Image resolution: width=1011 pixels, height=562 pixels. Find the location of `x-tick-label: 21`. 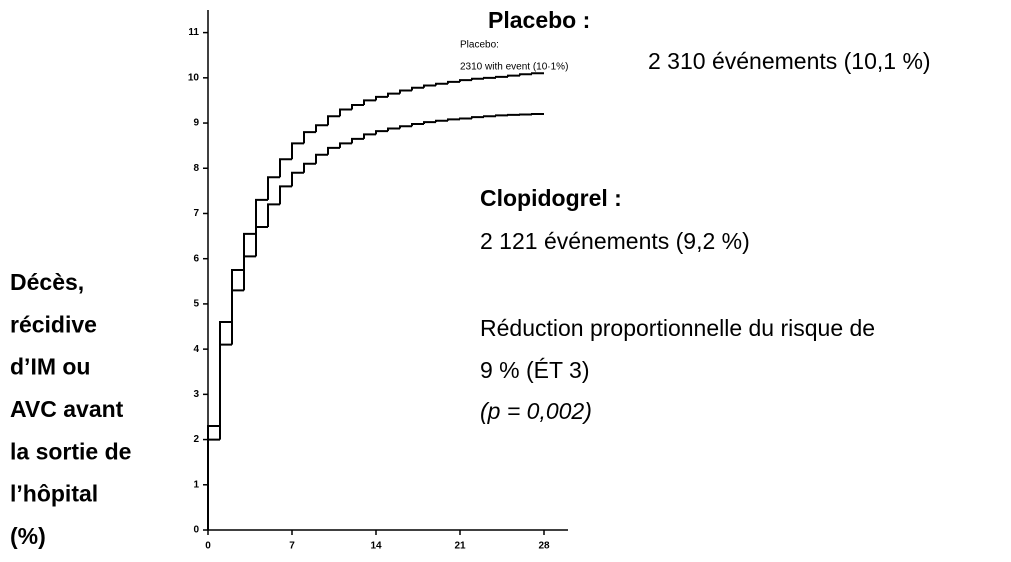

x-tick-label: 21 is located at coordinates (460, 546).